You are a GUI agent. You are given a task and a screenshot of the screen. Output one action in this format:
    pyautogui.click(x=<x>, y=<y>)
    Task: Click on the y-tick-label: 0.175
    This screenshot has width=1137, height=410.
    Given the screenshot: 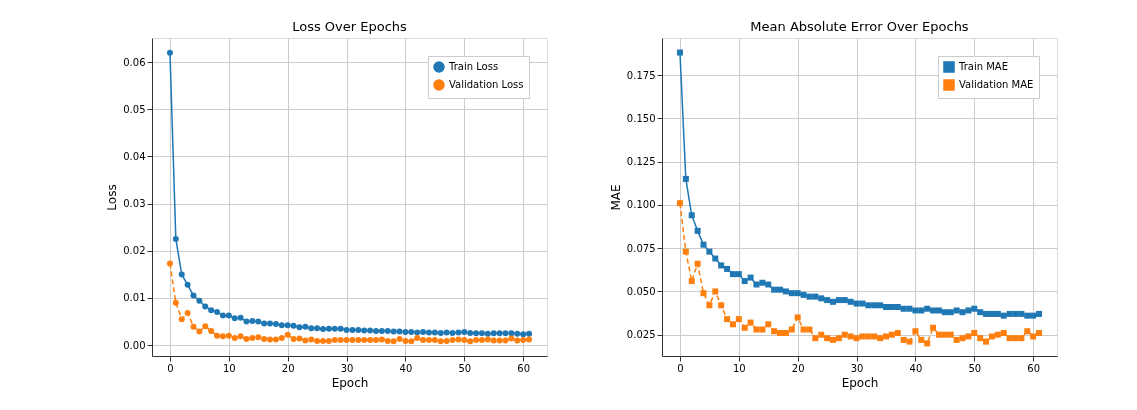 What is the action you would take?
    pyautogui.click(x=641, y=75)
    